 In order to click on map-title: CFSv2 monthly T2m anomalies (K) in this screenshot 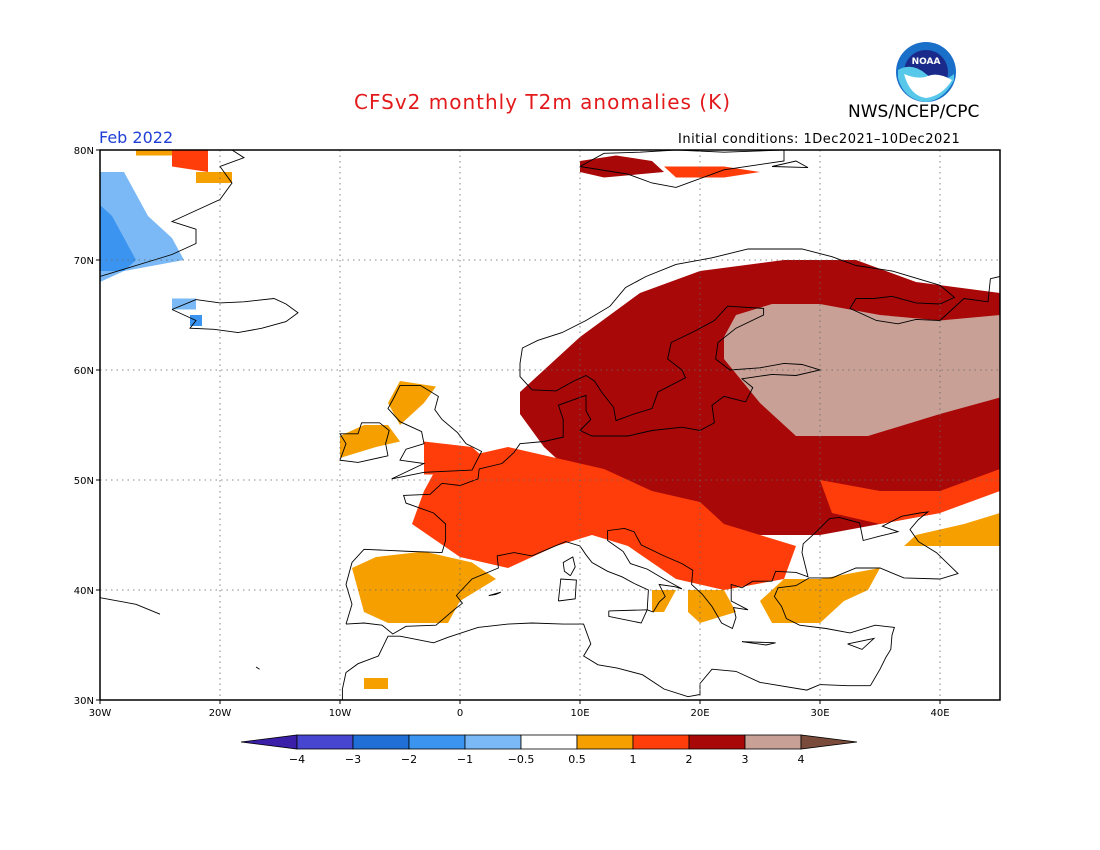, I will do `click(542, 102)`.